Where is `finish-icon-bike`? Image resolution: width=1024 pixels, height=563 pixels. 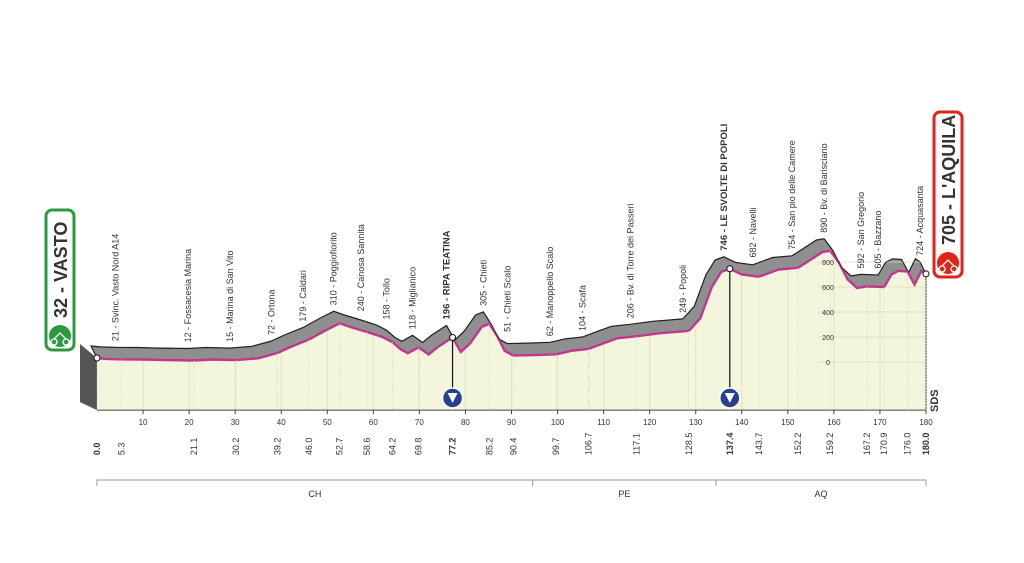
finish-icon-bike is located at coordinates (948, 266).